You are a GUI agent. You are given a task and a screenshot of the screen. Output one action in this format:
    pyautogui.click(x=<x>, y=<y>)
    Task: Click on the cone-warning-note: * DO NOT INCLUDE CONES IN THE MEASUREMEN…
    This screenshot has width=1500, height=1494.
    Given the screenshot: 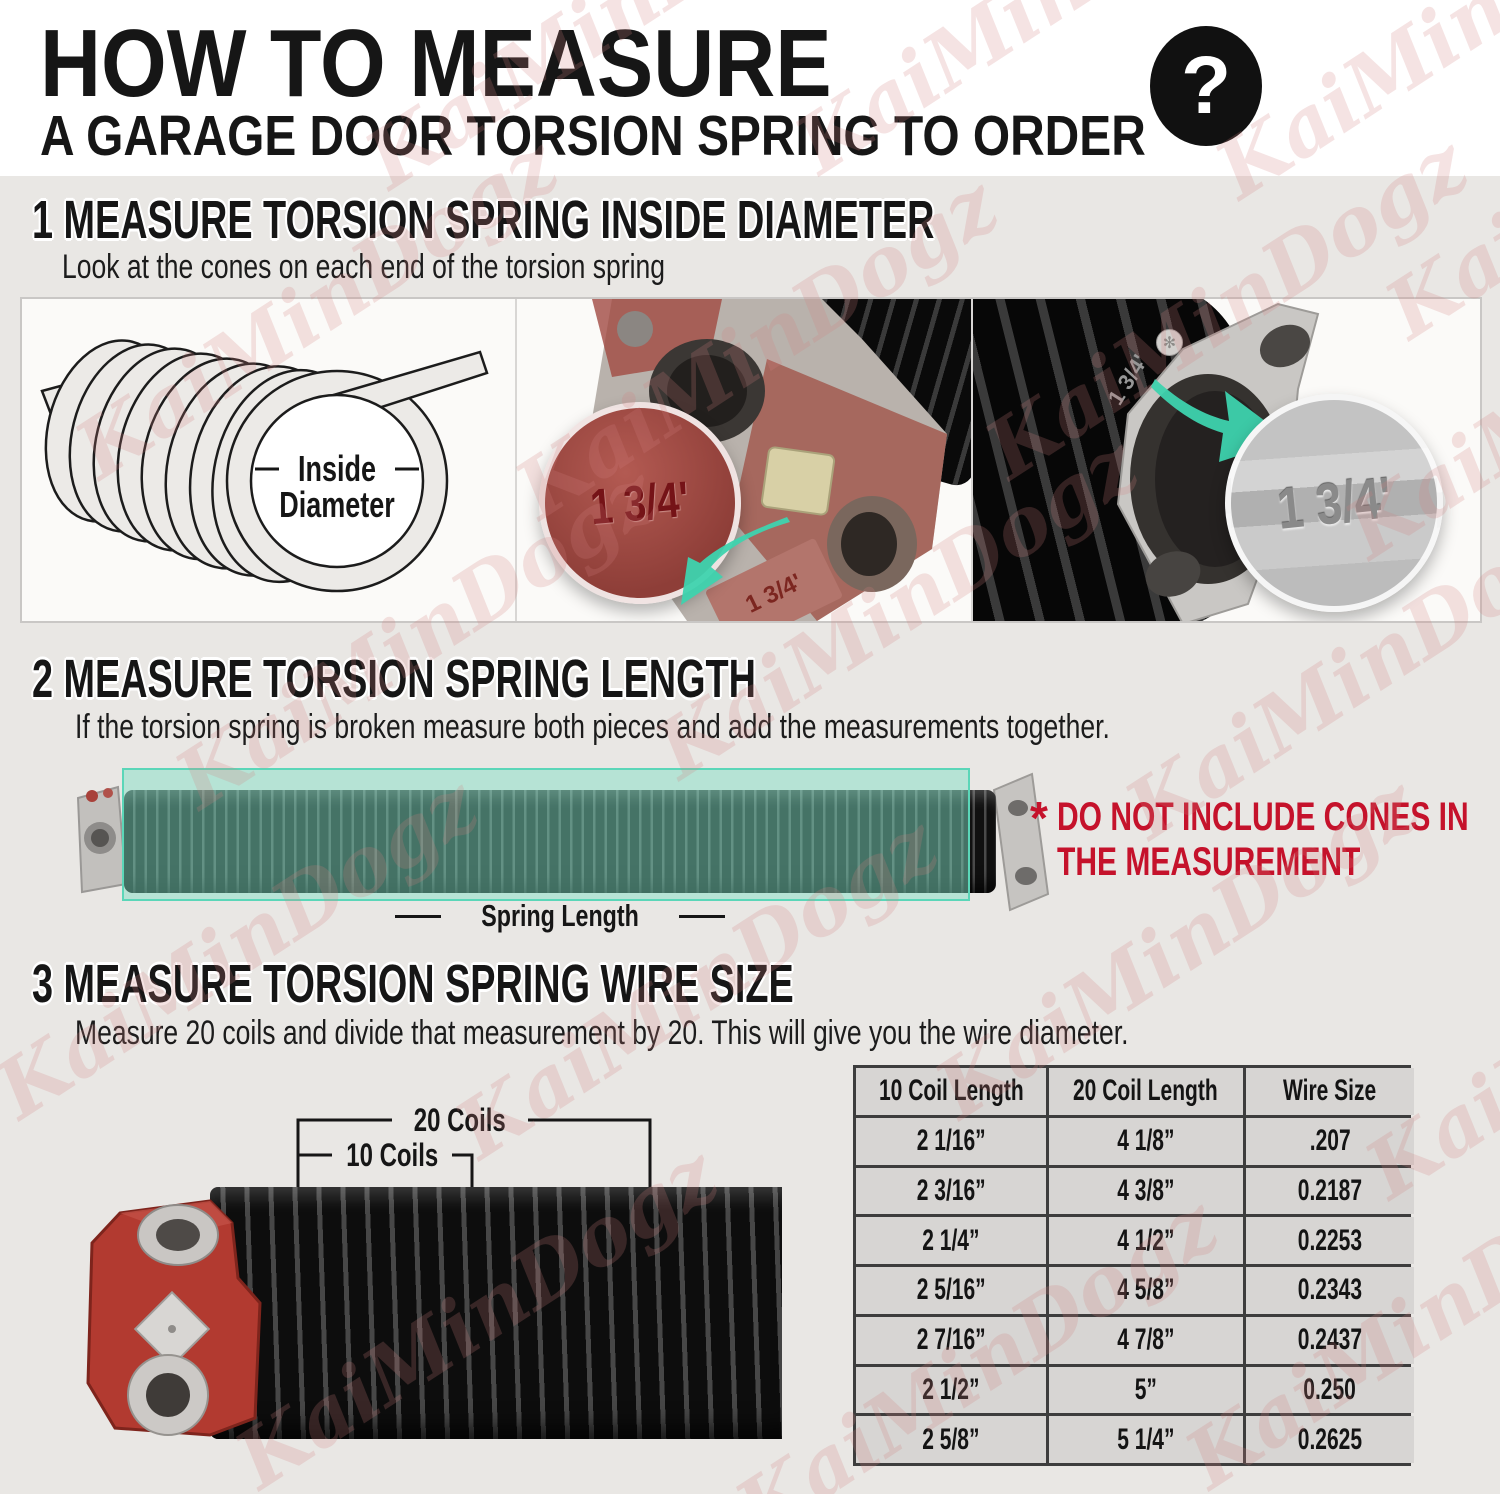 What is the action you would take?
    pyautogui.click(x=1265, y=840)
    